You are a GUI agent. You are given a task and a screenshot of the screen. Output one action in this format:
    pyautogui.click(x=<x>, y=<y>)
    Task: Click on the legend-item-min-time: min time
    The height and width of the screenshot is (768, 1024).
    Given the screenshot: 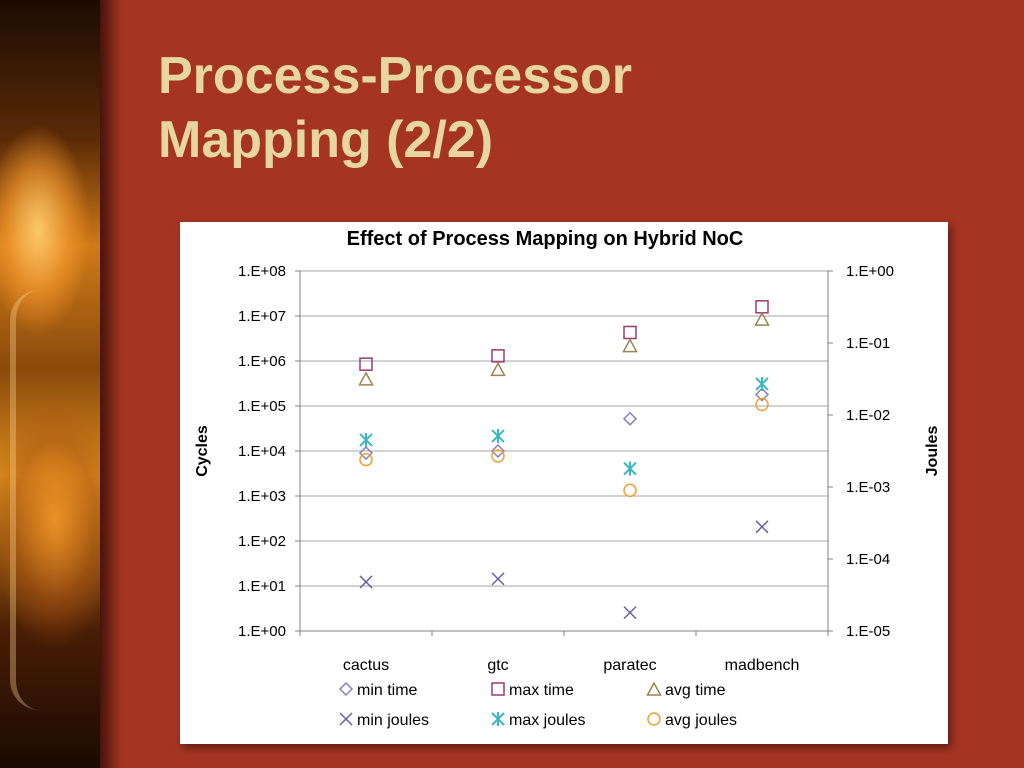 What is the action you would take?
    pyautogui.click(x=378, y=690)
    